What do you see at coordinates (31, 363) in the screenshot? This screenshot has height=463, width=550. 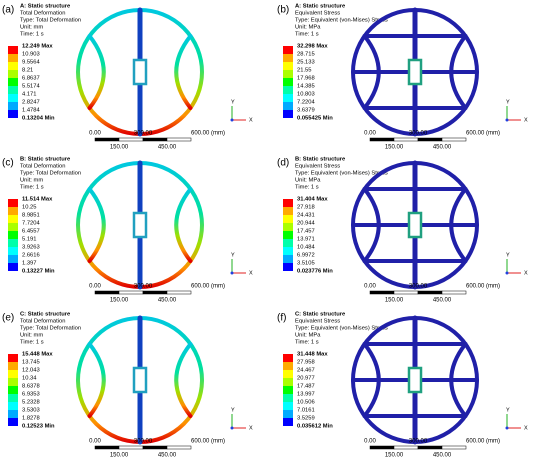 I see `legend-label: 13.745` at bounding box center [31, 363].